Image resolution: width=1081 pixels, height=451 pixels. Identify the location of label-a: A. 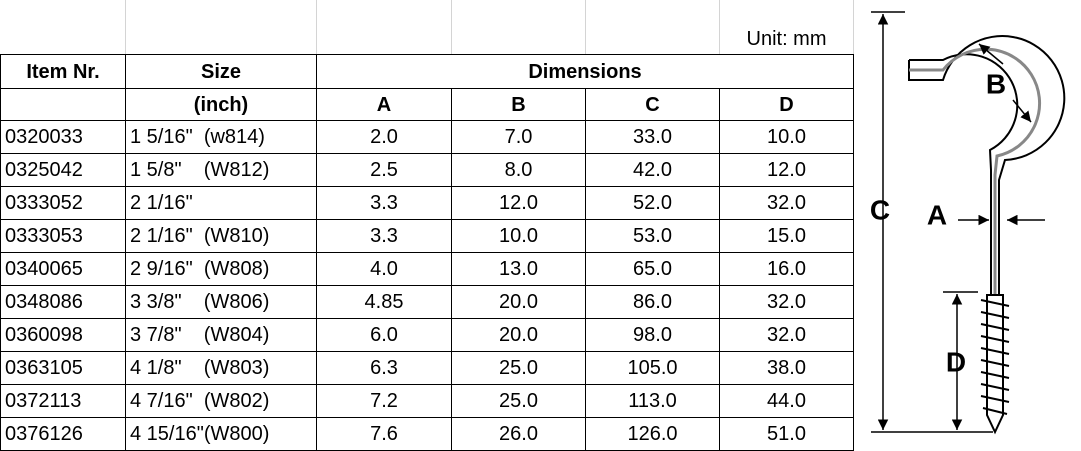
(937, 214).